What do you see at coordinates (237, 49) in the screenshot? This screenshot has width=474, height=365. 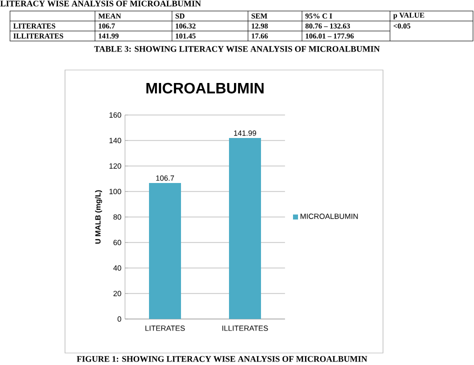 I see `caption: TABLE 3: SHOWING LITERACY WISE ANALYSIS OF MICROALBUMIN` at bounding box center [237, 49].